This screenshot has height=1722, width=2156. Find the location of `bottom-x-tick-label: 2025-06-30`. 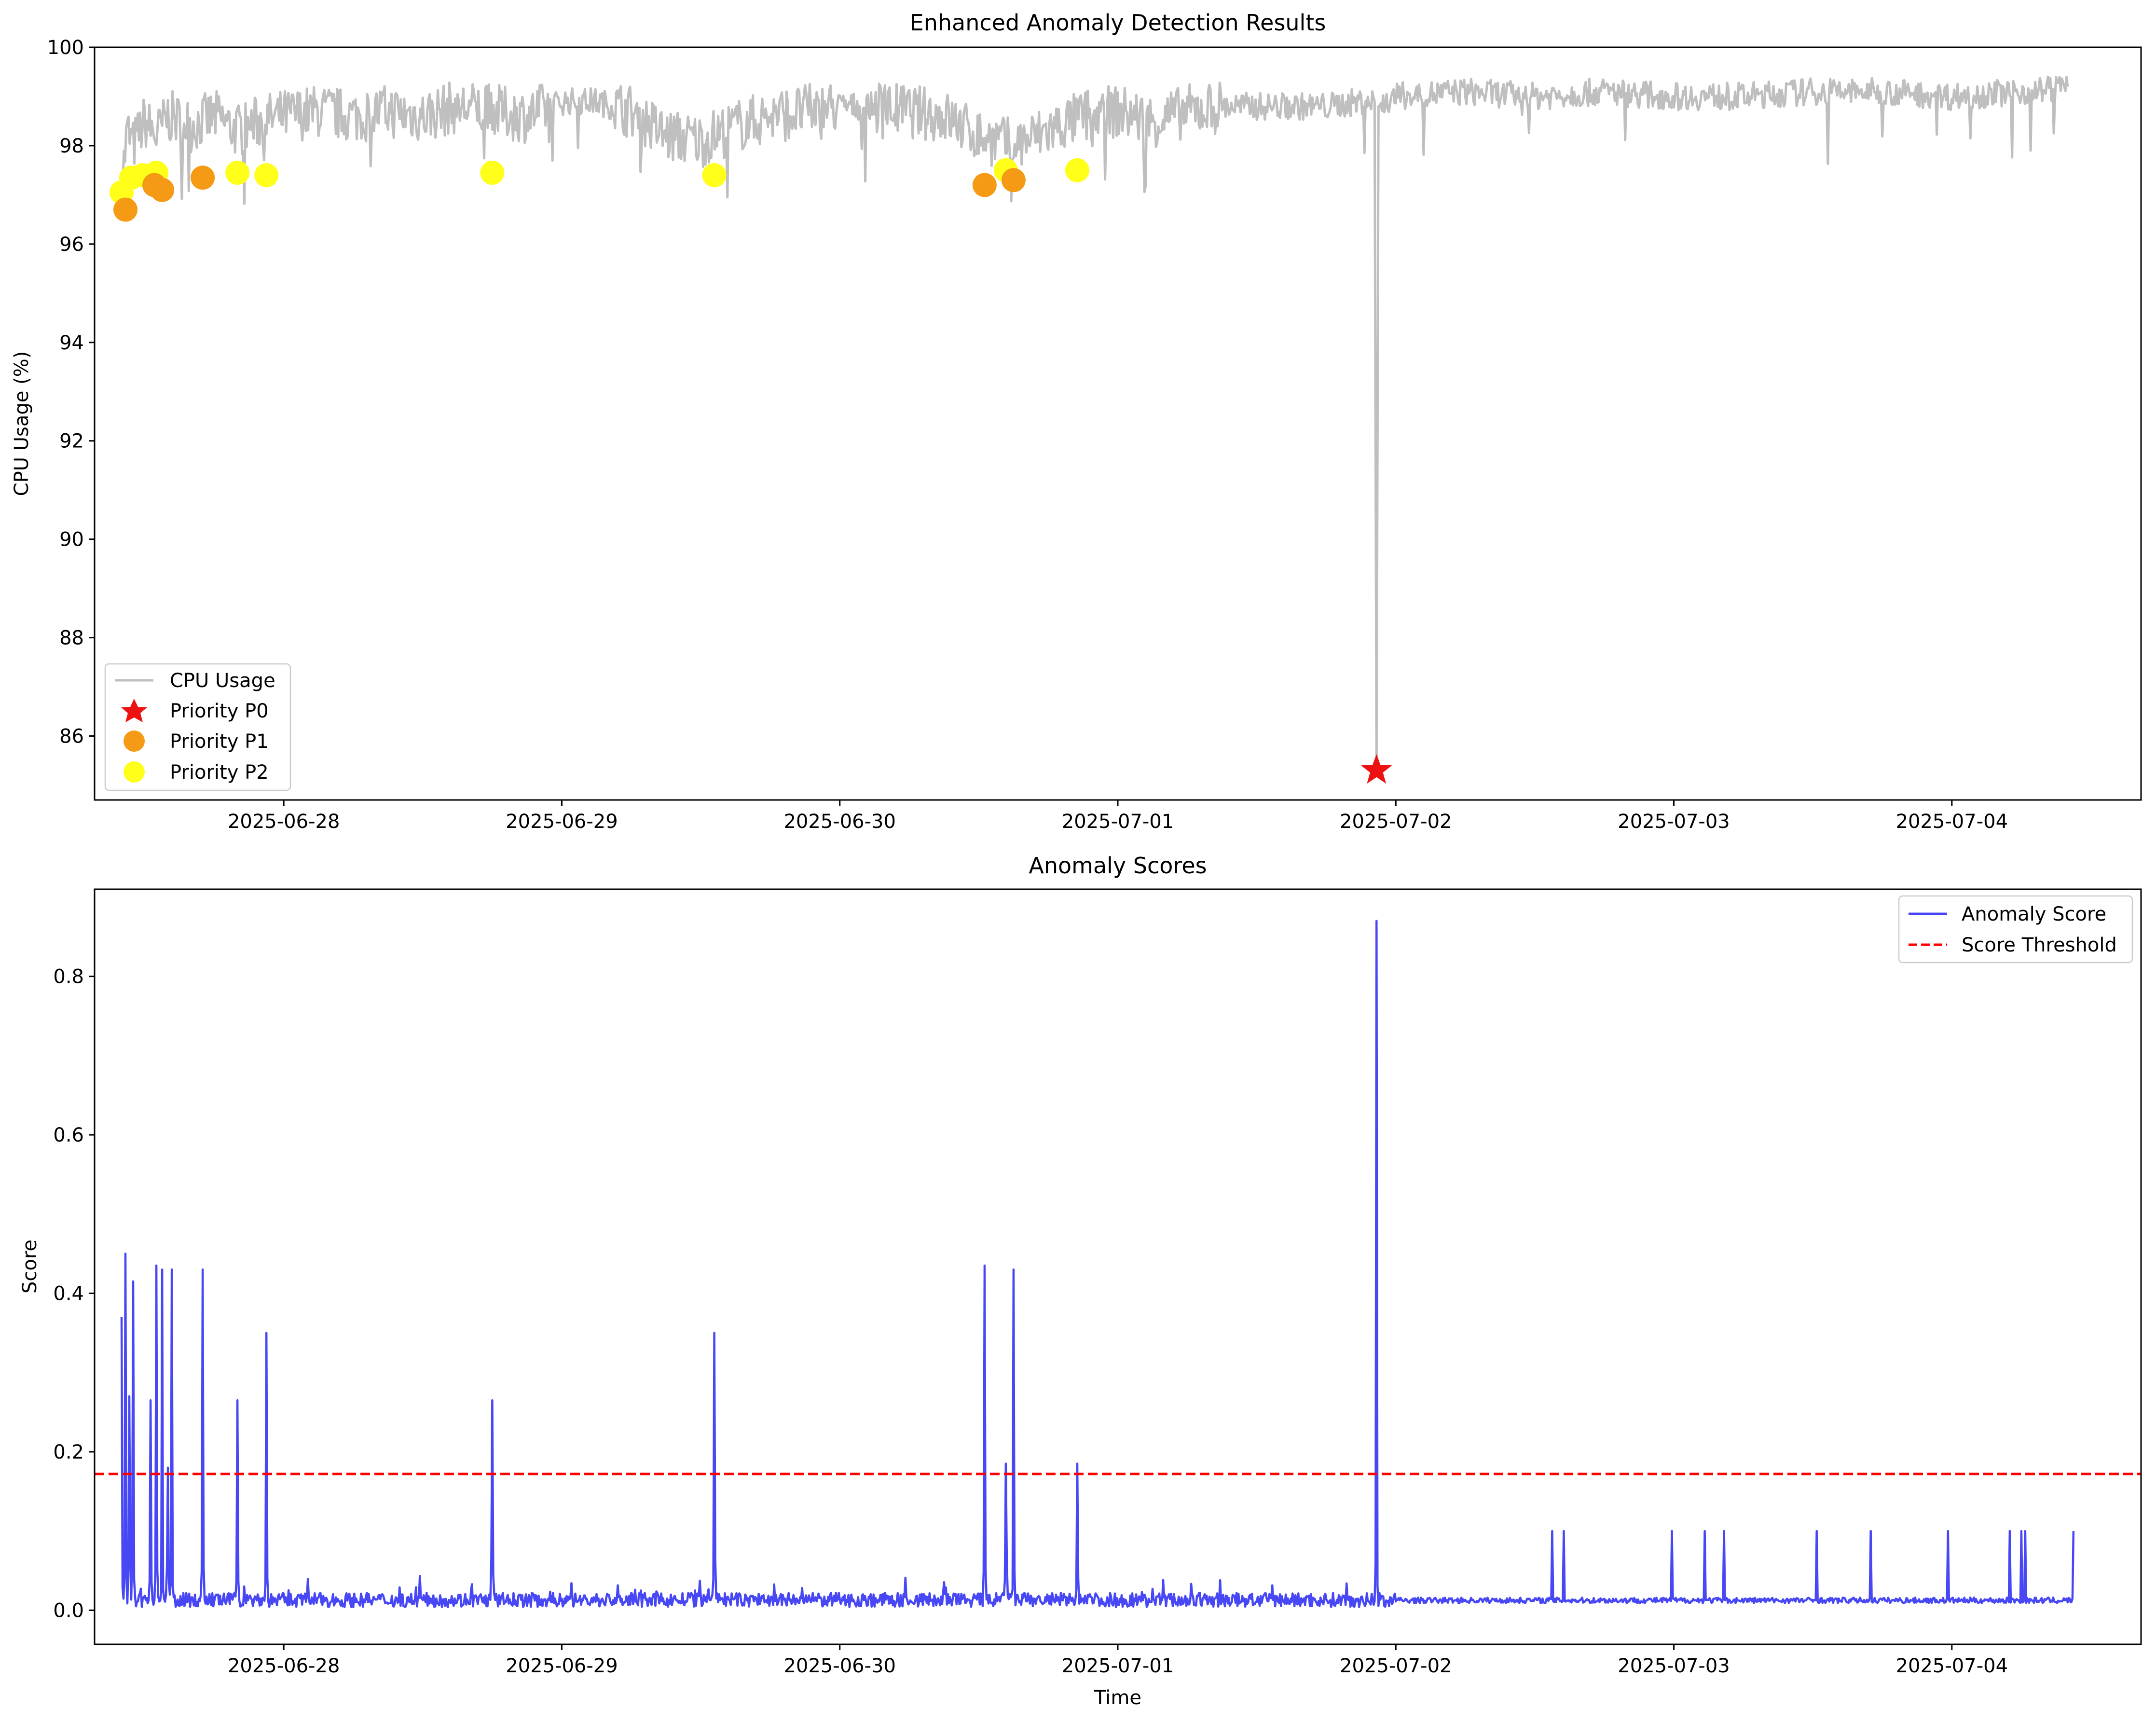

bottom-x-tick-label: 2025-06-30 is located at coordinates (839, 1666).